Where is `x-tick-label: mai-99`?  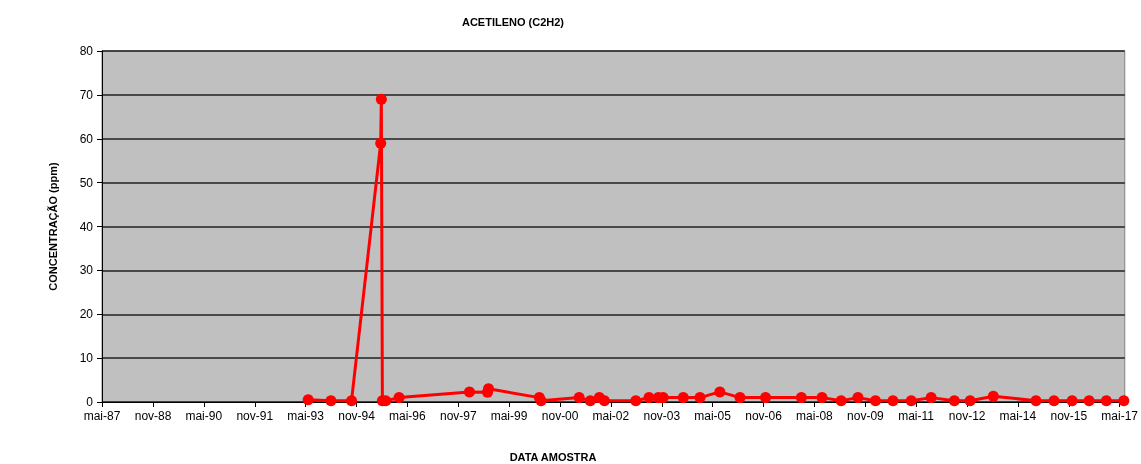 x-tick-label: mai-99 is located at coordinates (509, 416).